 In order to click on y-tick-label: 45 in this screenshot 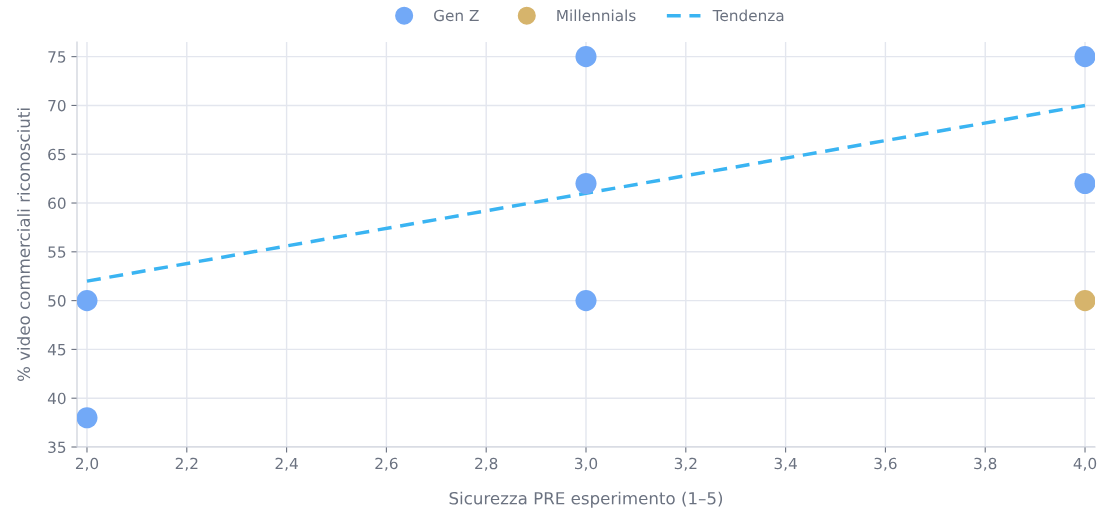, I will do `click(56, 350)`.